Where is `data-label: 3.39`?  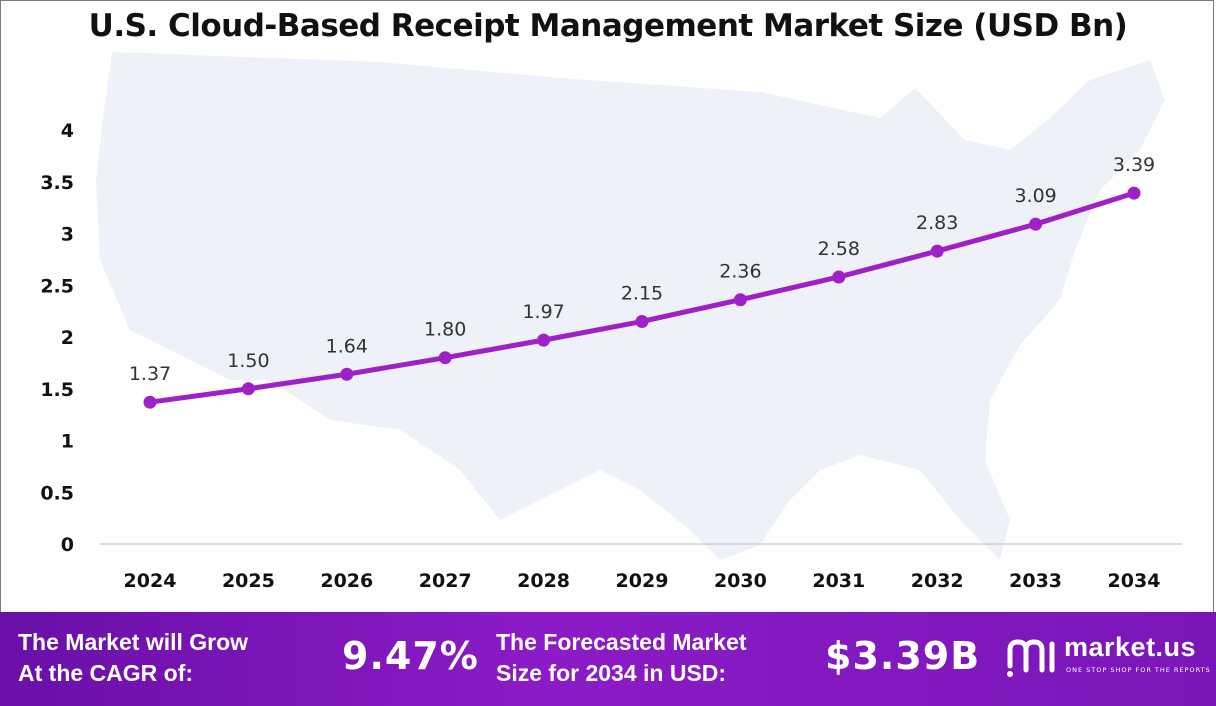
data-label: 3.39 is located at coordinates (1134, 165).